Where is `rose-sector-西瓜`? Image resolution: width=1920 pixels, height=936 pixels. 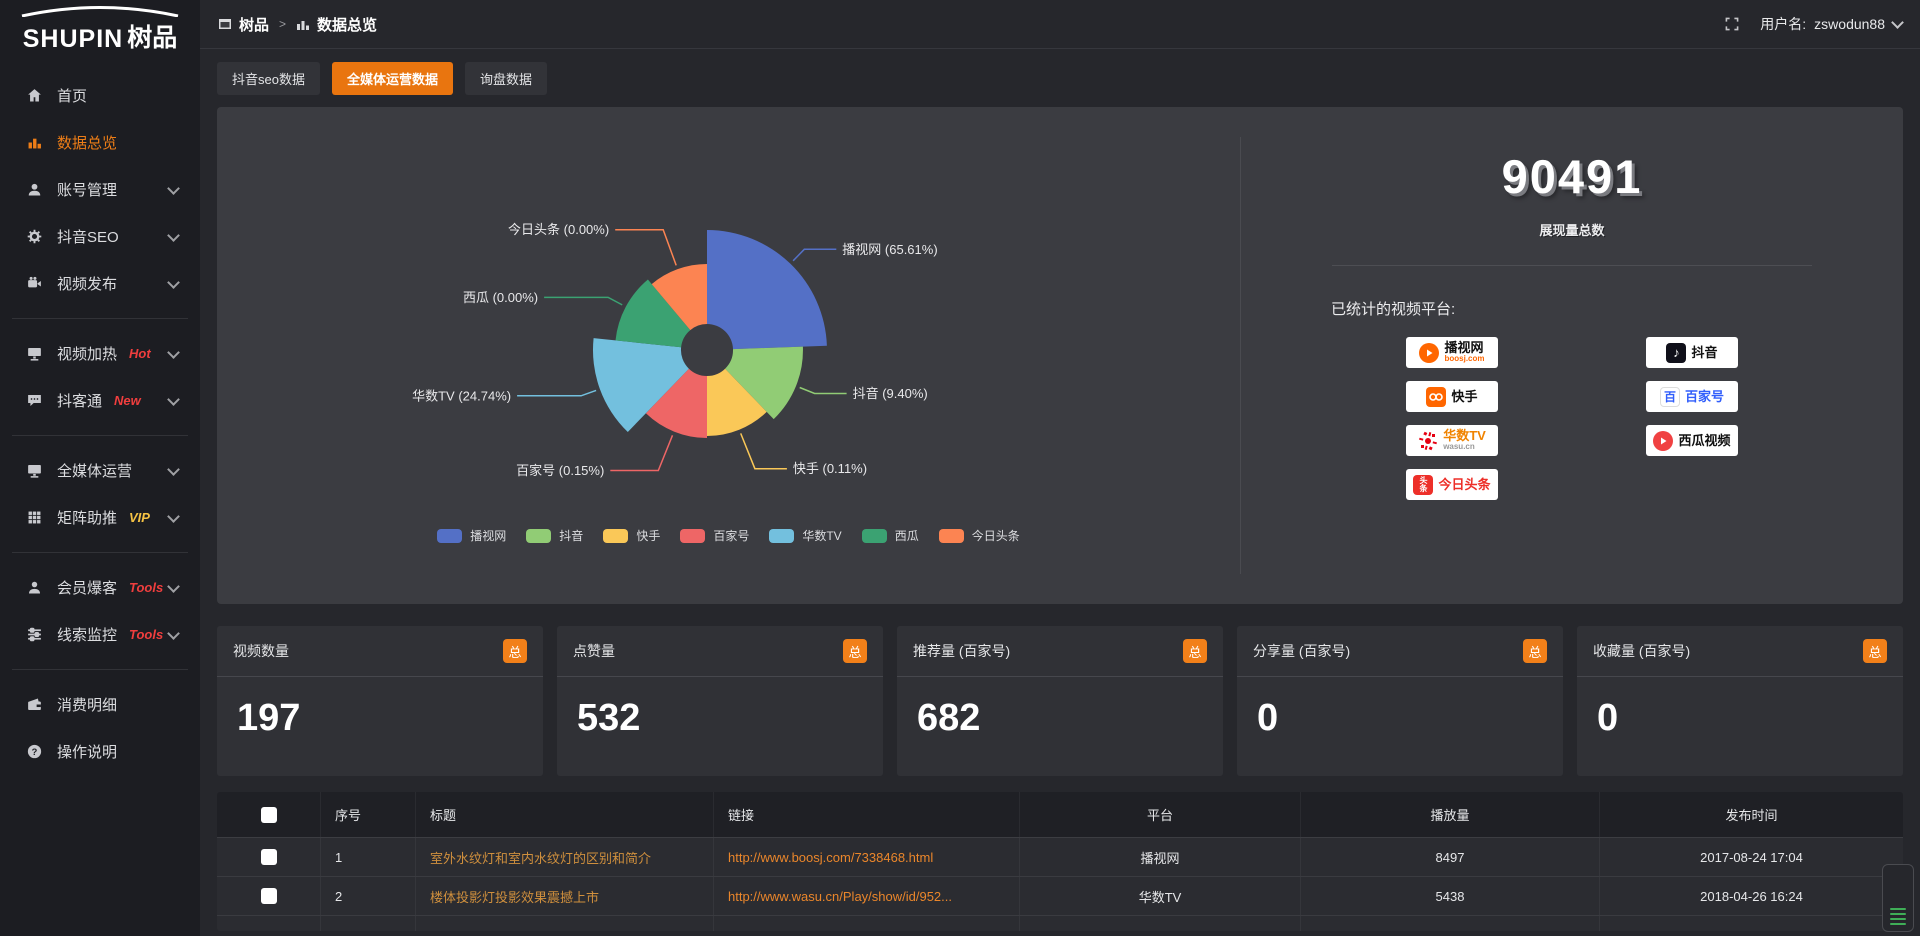
rose-sector-西瓜 is located at coordinates (653, 313).